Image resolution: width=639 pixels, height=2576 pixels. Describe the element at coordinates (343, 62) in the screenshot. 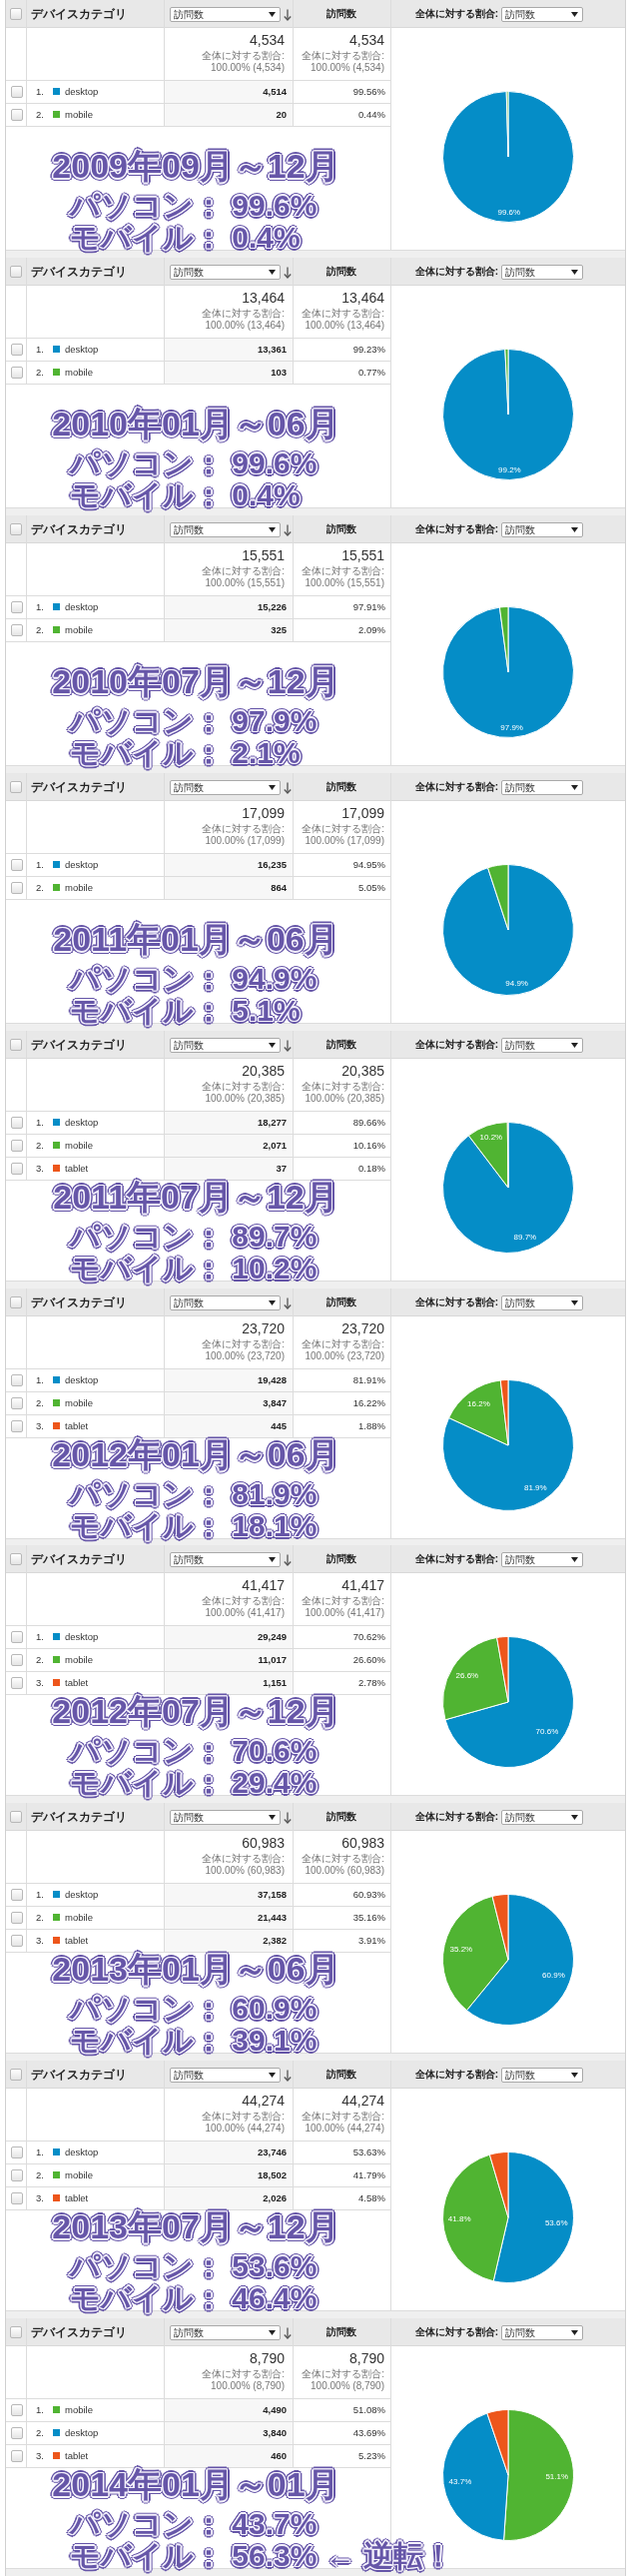

I see `text: 全体に対する割合: 100.00% (4,534)` at that location.